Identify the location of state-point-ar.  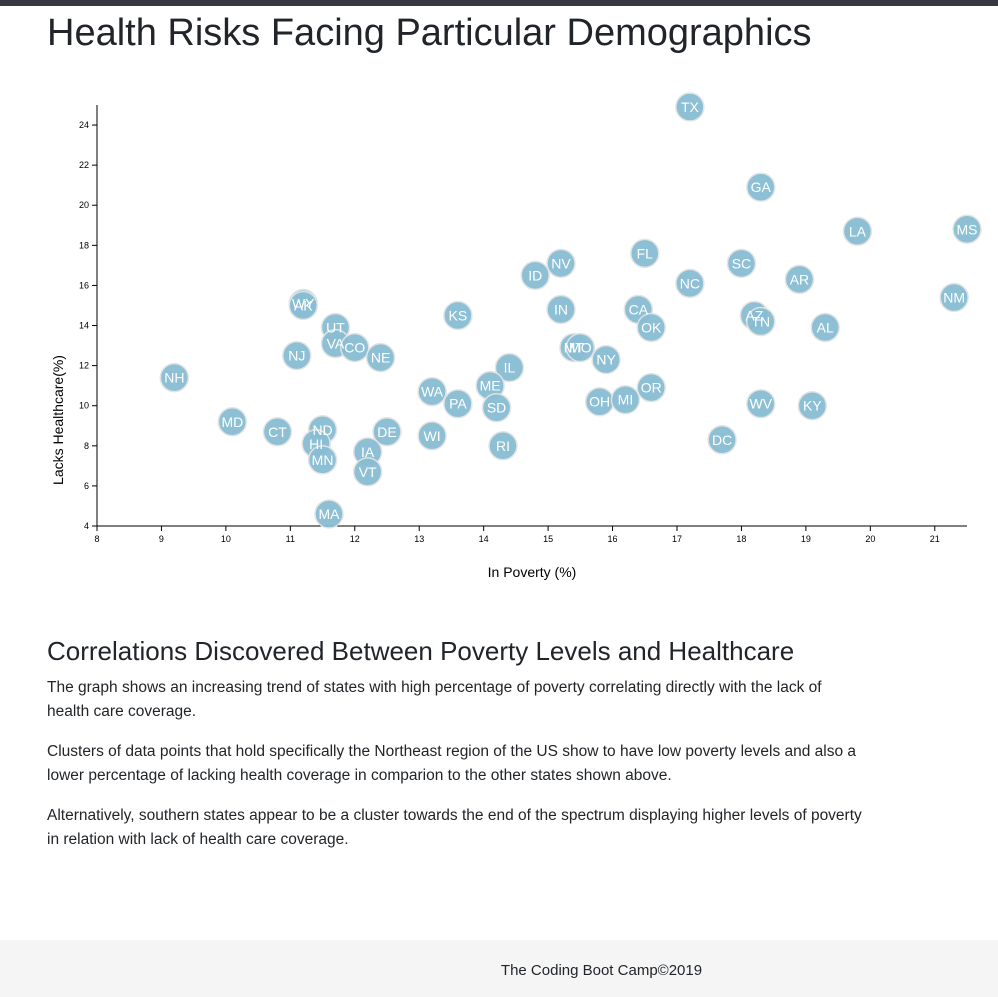
(799, 279).